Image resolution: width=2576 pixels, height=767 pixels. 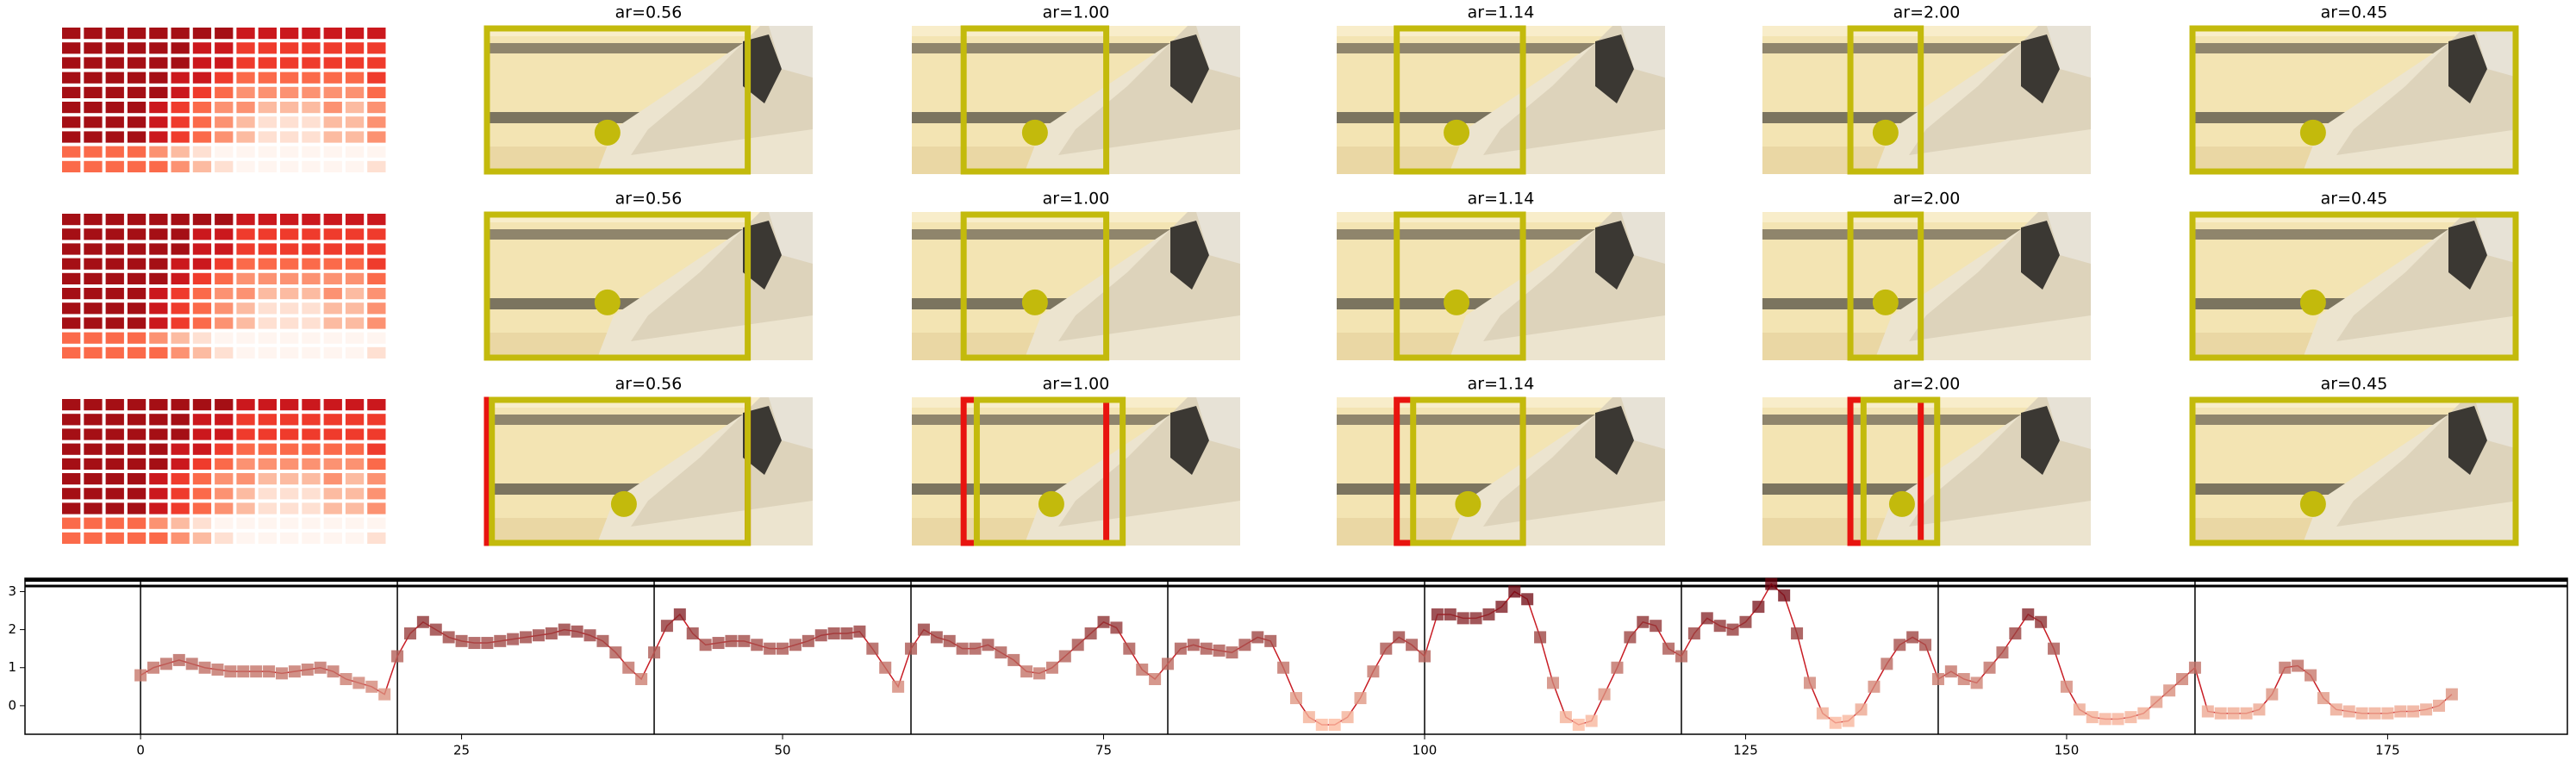 What do you see at coordinates (1425, 751) in the screenshot?
I see `x-tick-label: 100` at bounding box center [1425, 751].